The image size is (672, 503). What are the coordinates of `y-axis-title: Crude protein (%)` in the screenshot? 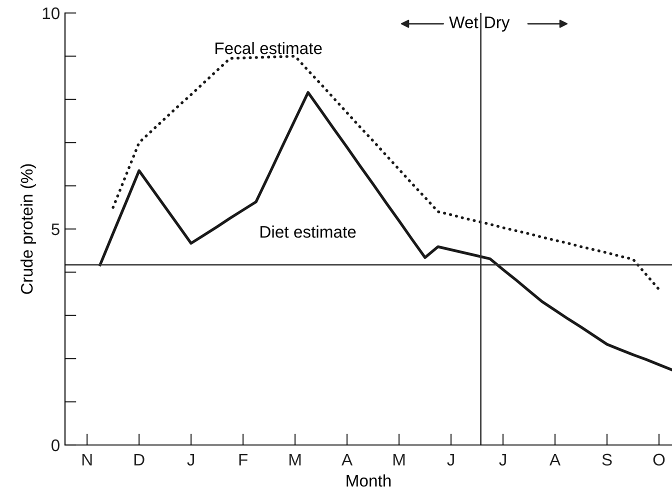 It's located at (28, 229).